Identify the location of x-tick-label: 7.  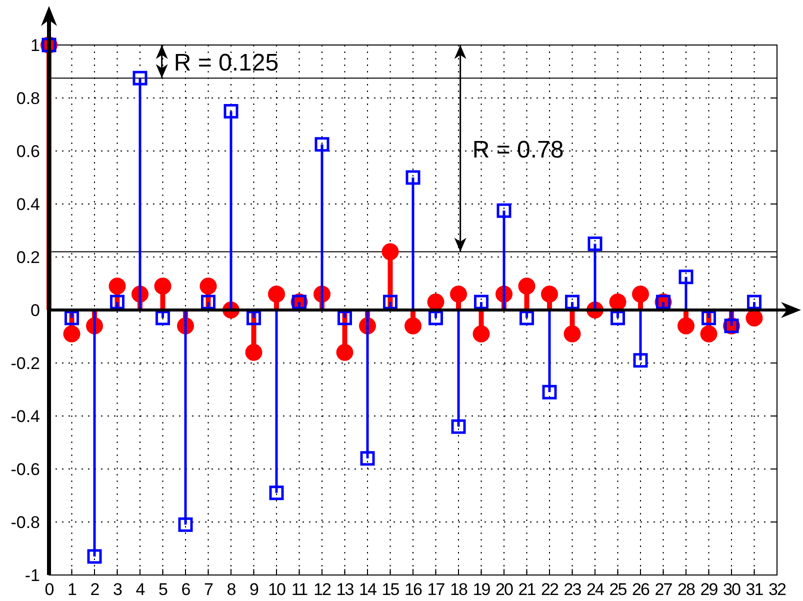
(209, 589).